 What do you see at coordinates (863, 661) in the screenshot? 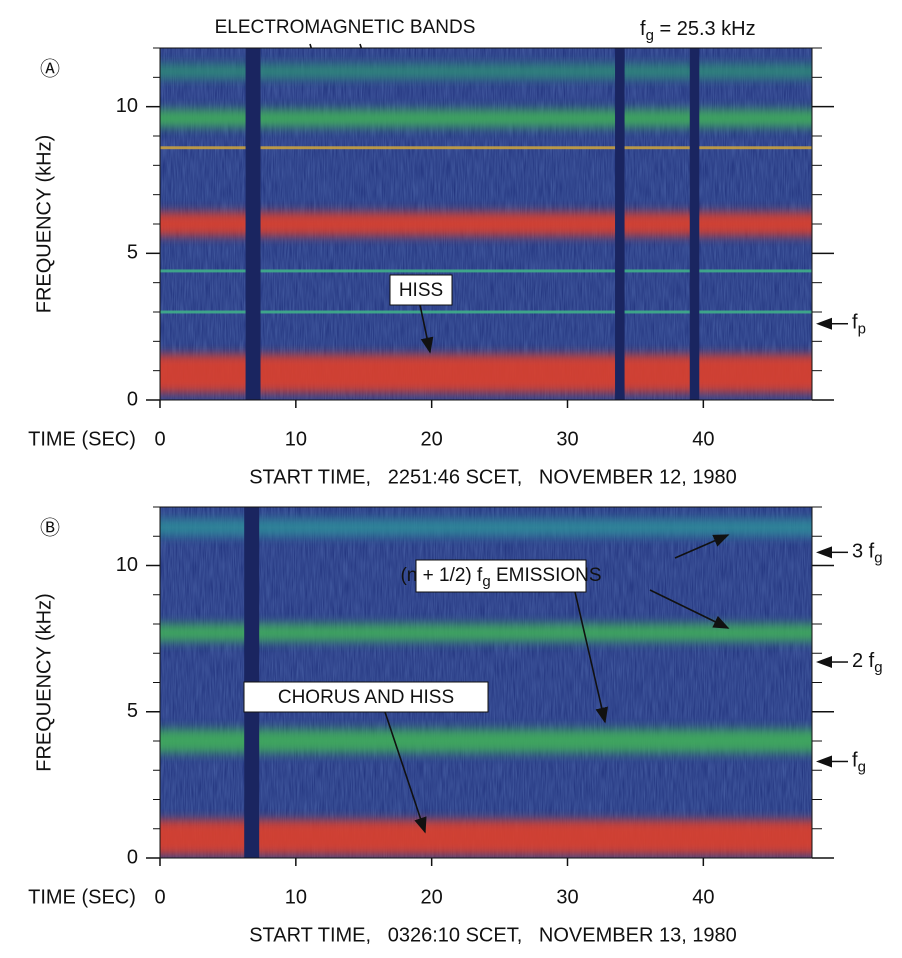
I see `marker-label-main: 2 f` at bounding box center [863, 661].